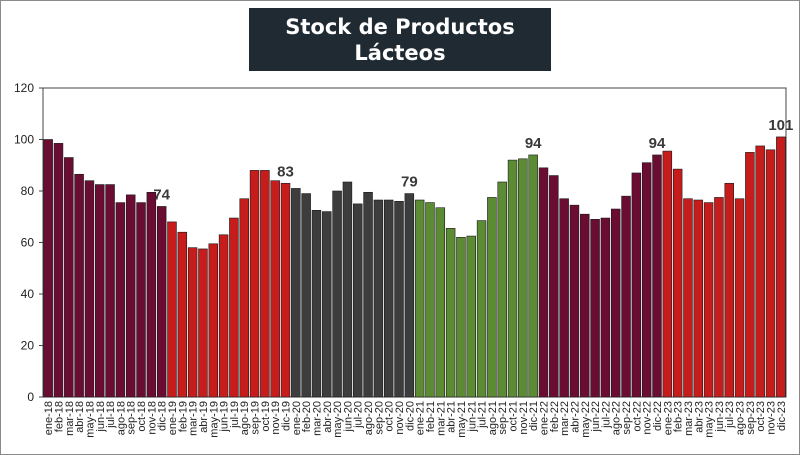 This screenshot has width=800, height=455. What do you see at coordinates (90, 419) in the screenshot?
I see `x-tick-label: may-18` at bounding box center [90, 419].